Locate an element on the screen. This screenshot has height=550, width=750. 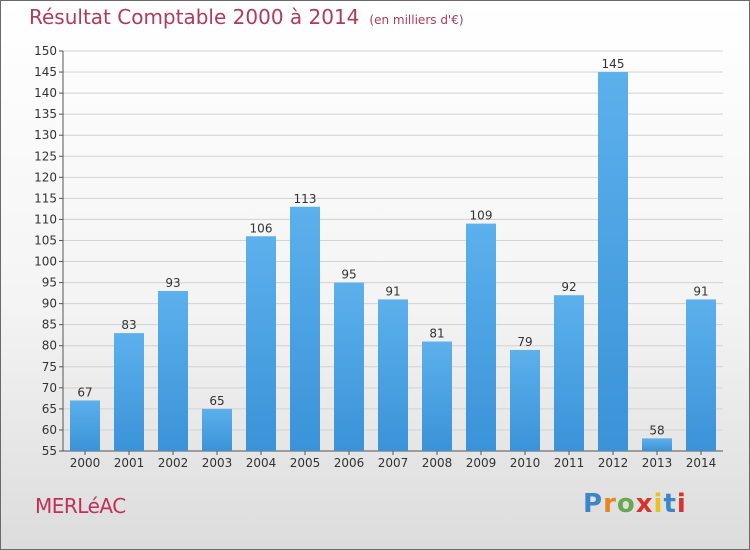
y-tick-label: 100 is located at coordinates (45, 262).